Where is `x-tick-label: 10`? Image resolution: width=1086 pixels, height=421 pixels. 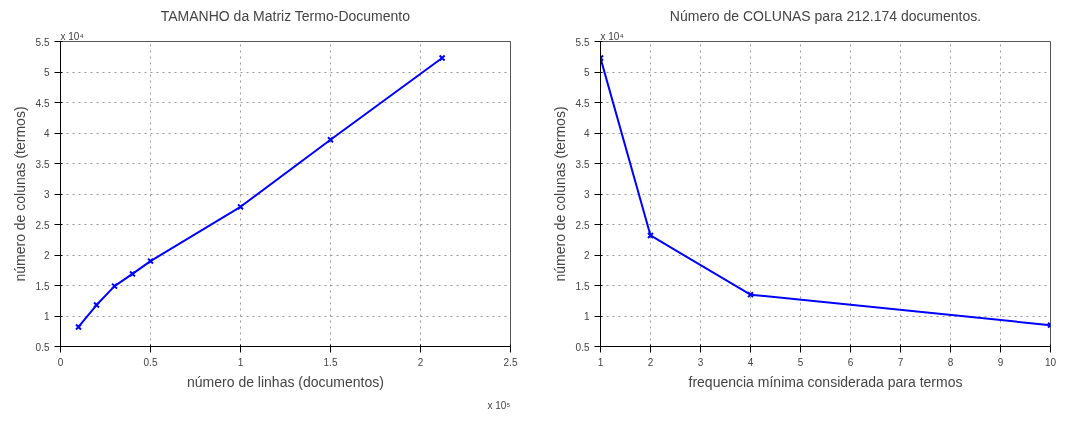
x-tick-label: 10 is located at coordinates (1050, 362).